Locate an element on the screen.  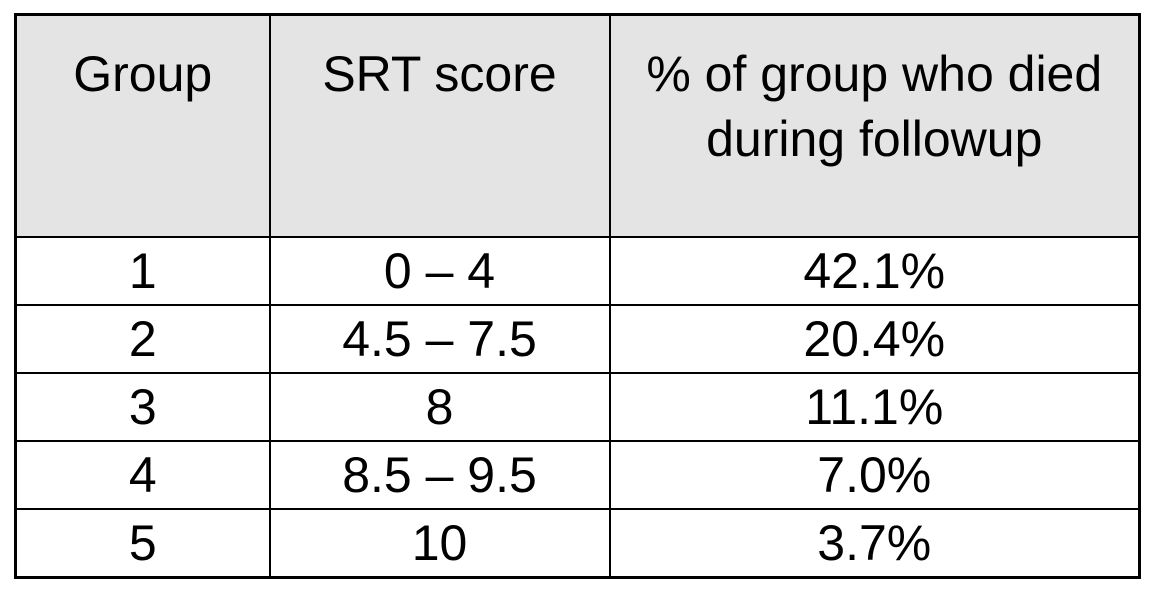
cell-srt-score: 0 – 4 is located at coordinates (439, 271).